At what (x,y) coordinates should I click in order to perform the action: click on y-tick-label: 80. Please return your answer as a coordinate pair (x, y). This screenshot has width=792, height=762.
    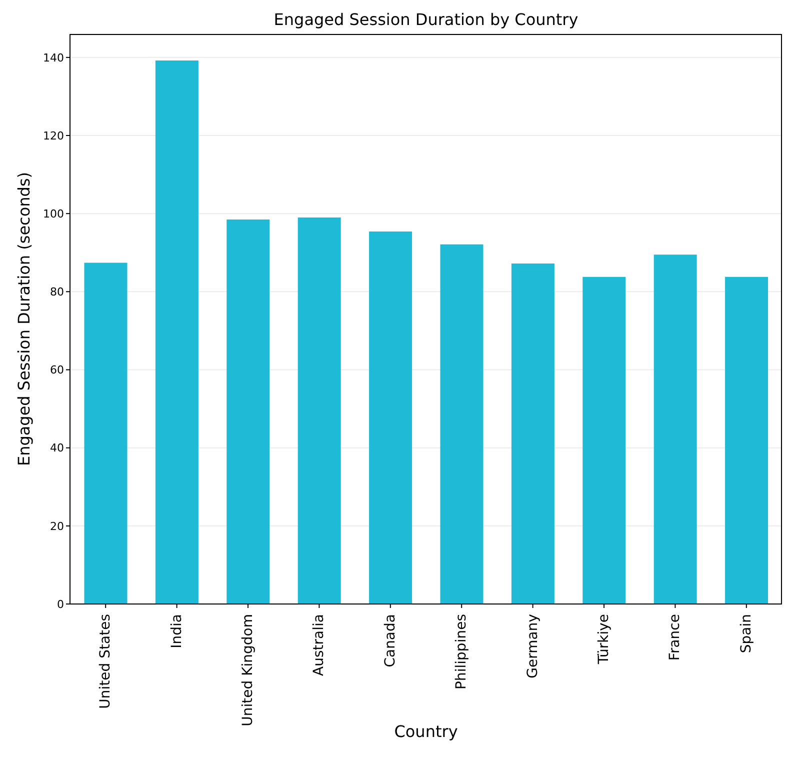
    Looking at the image, I should click on (57, 292).